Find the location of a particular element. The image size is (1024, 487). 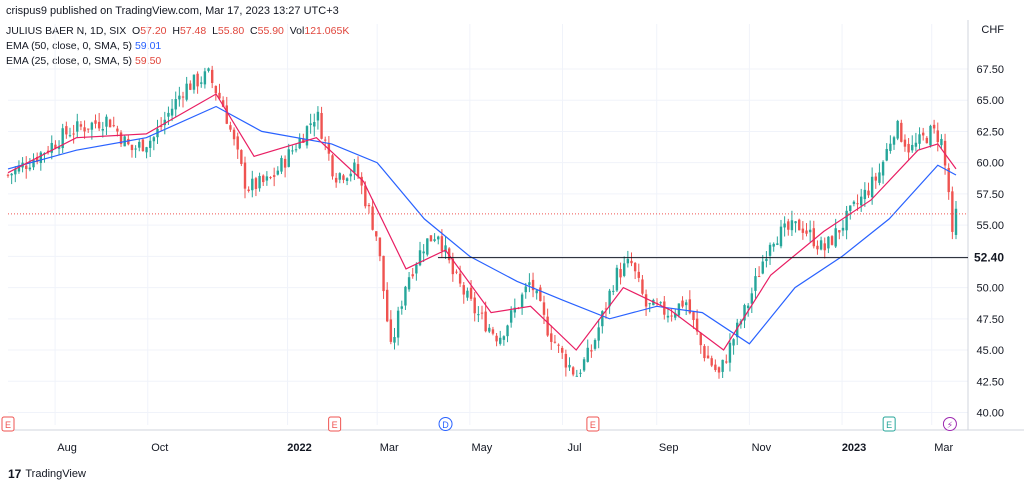

event-marker: ⚡ is located at coordinates (949, 424).